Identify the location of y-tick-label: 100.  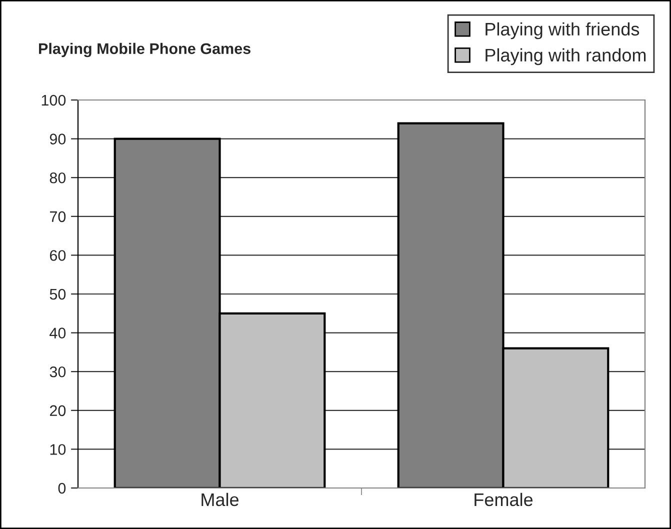
(54, 100).